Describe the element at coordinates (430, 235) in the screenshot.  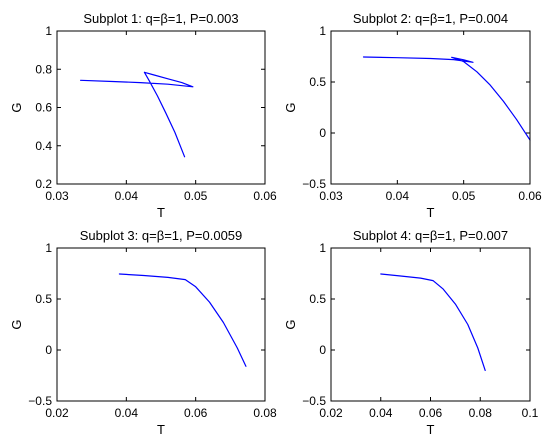
I see `plot-title: Subplot 4: q=β=1, P=0.007` at that location.